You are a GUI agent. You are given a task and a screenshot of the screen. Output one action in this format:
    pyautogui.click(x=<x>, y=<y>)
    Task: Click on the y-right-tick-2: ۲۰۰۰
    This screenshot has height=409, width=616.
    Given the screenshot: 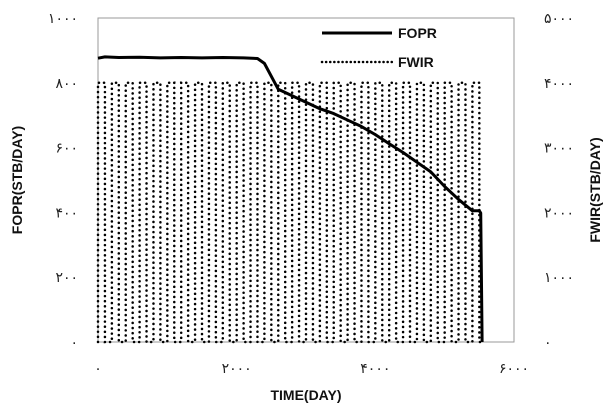 What is the action you would take?
    pyautogui.click(x=559, y=213)
    